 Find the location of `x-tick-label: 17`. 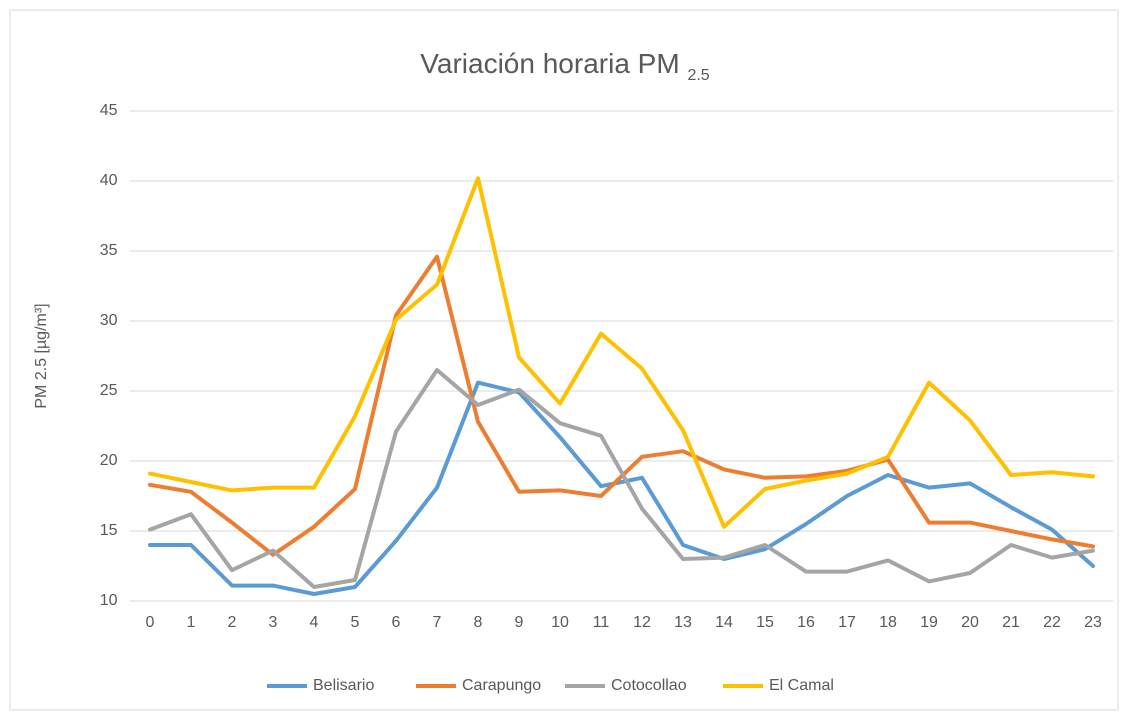

x-tick-label: 17 is located at coordinates (847, 622).